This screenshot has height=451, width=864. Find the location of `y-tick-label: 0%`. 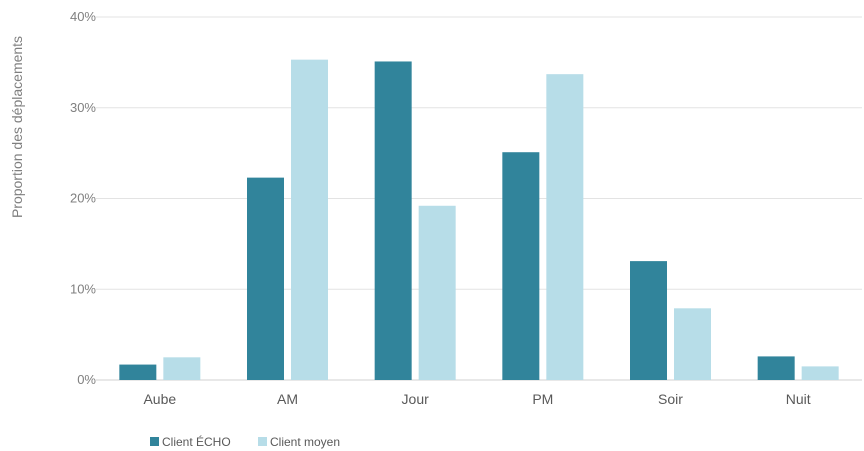

y-tick-label: 0% is located at coordinates (86, 379).